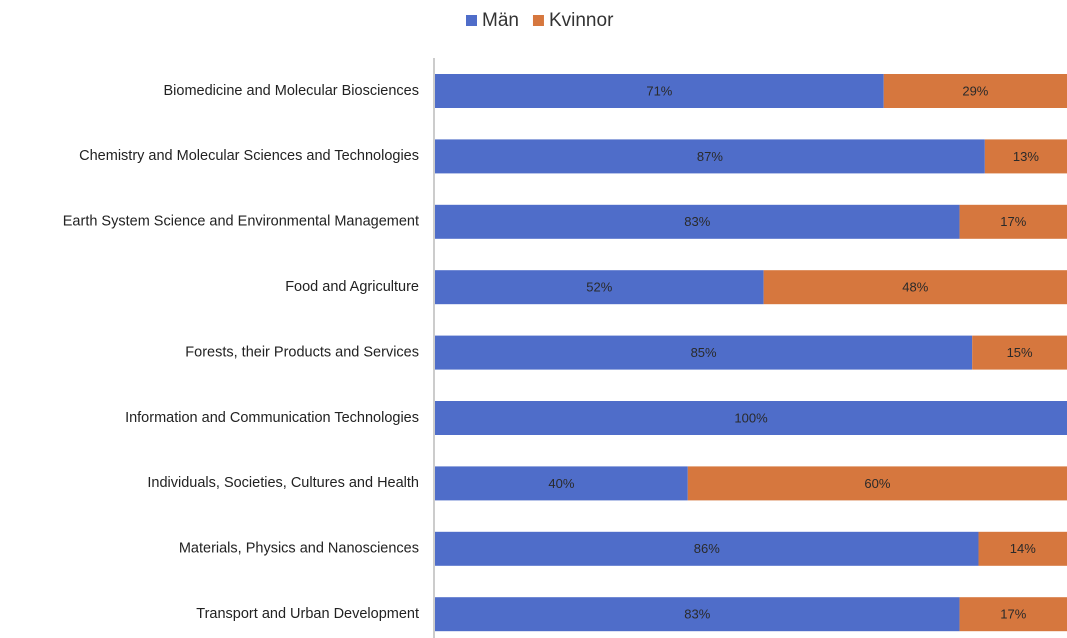  I want to click on data-label: 52%, so click(599, 287).